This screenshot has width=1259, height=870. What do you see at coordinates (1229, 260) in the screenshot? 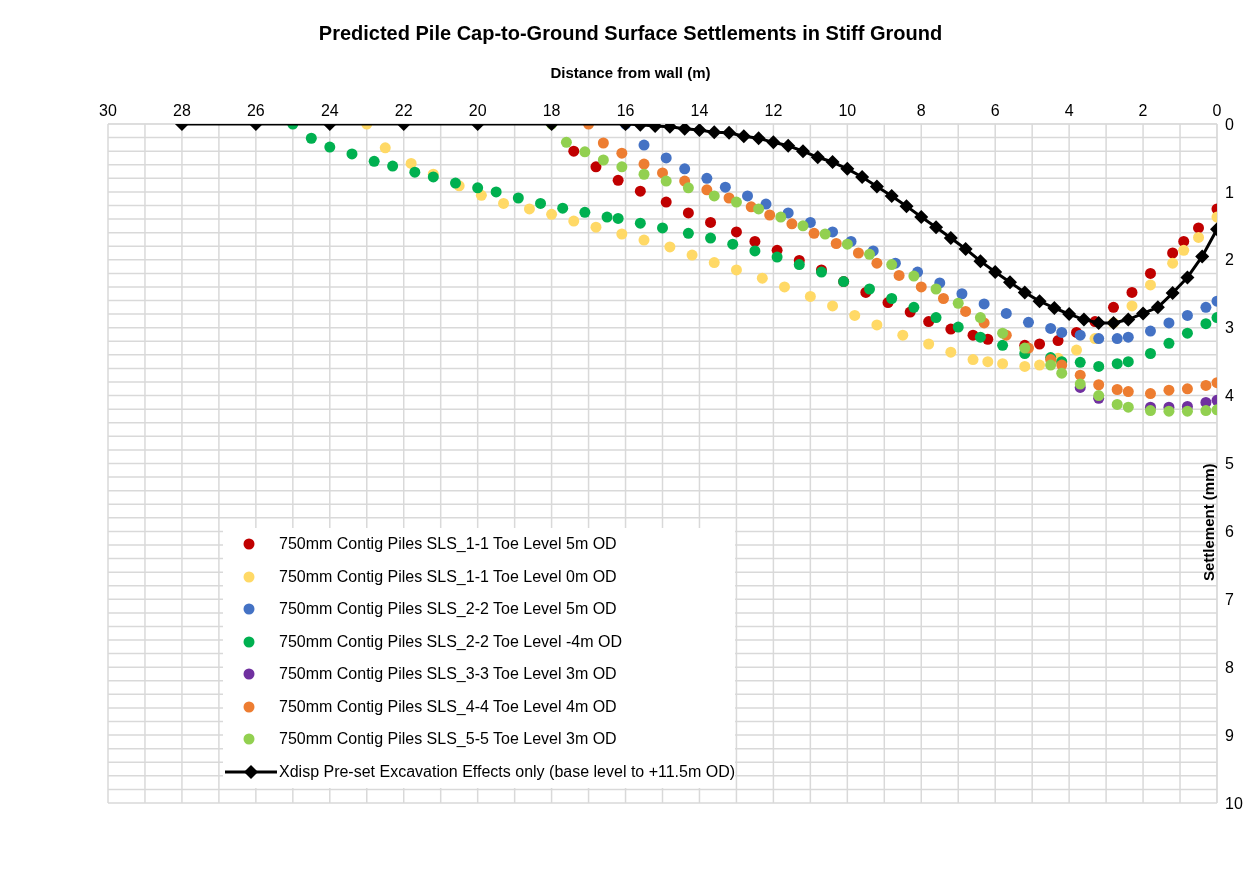
I see `y-tick-label: 2` at bounding box center [1229, 260].